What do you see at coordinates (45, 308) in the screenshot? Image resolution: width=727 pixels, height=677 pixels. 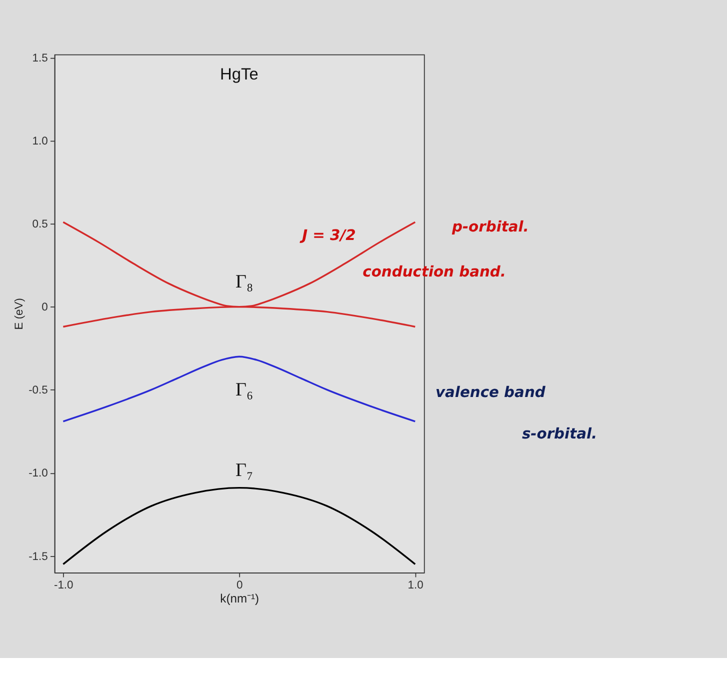 I see `y-tick-label: 0` at bounding box center [45, 308].